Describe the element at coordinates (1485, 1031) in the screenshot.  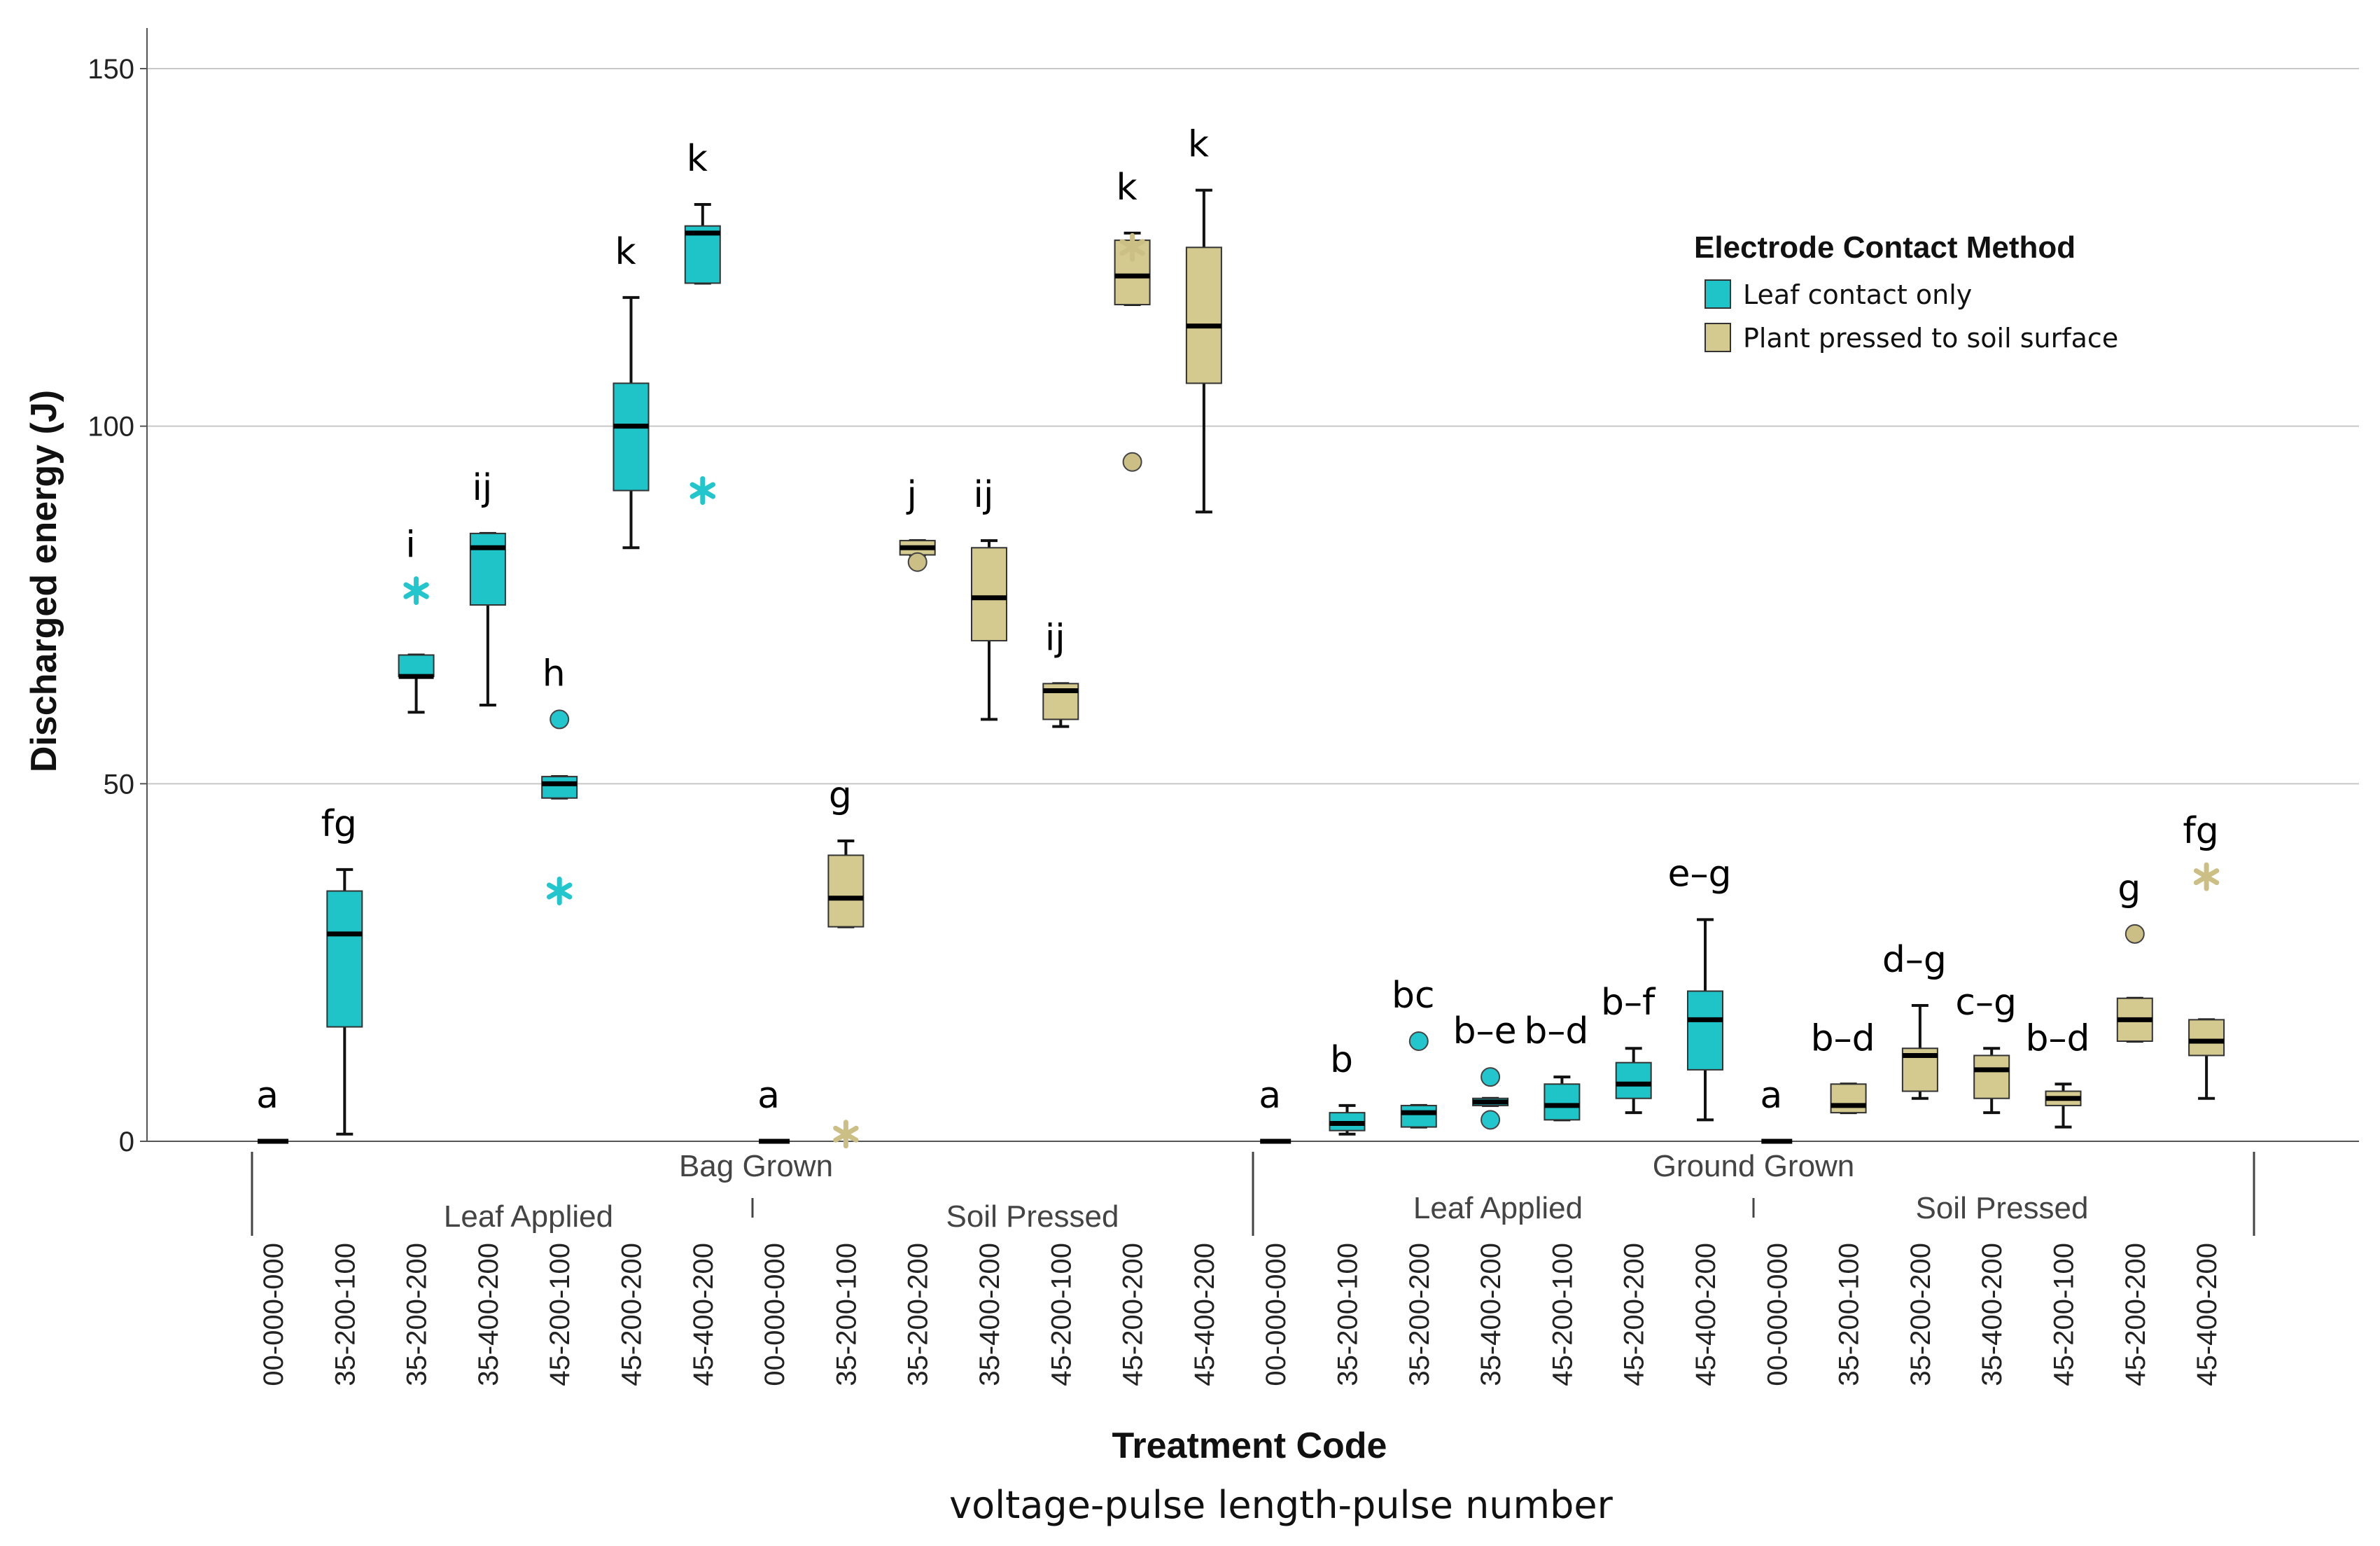
I see `significance-letter: b–e` at that location.